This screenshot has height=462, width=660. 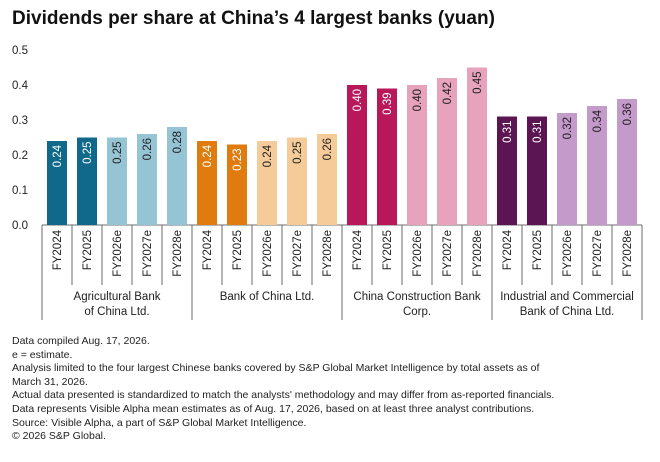 I want to click on bar-value-label: 0.28, so click(x=178, y=142).